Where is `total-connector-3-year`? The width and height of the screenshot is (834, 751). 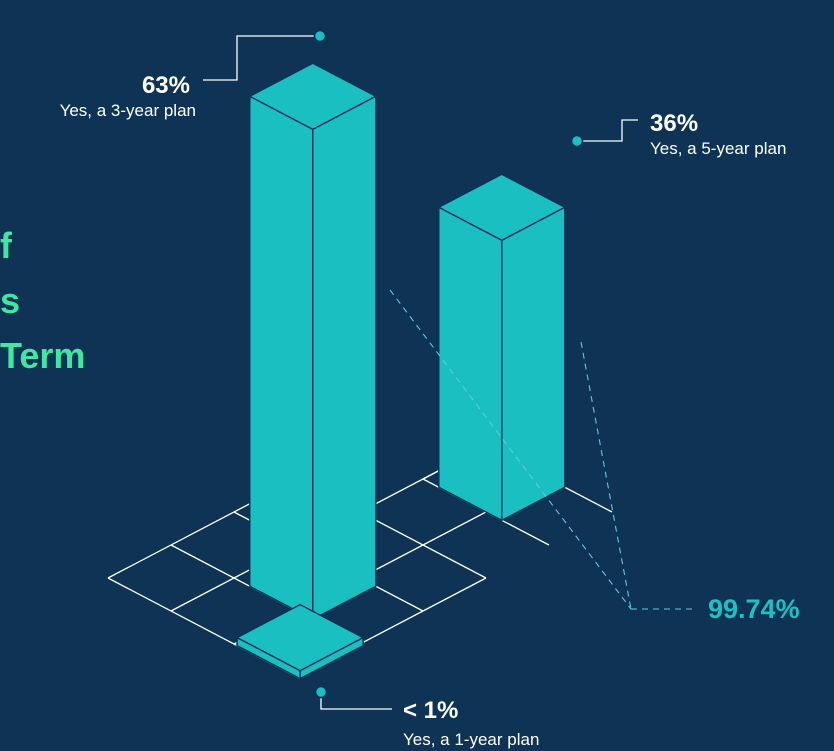 total-connector-3-year is located at coordinates (510, 449).